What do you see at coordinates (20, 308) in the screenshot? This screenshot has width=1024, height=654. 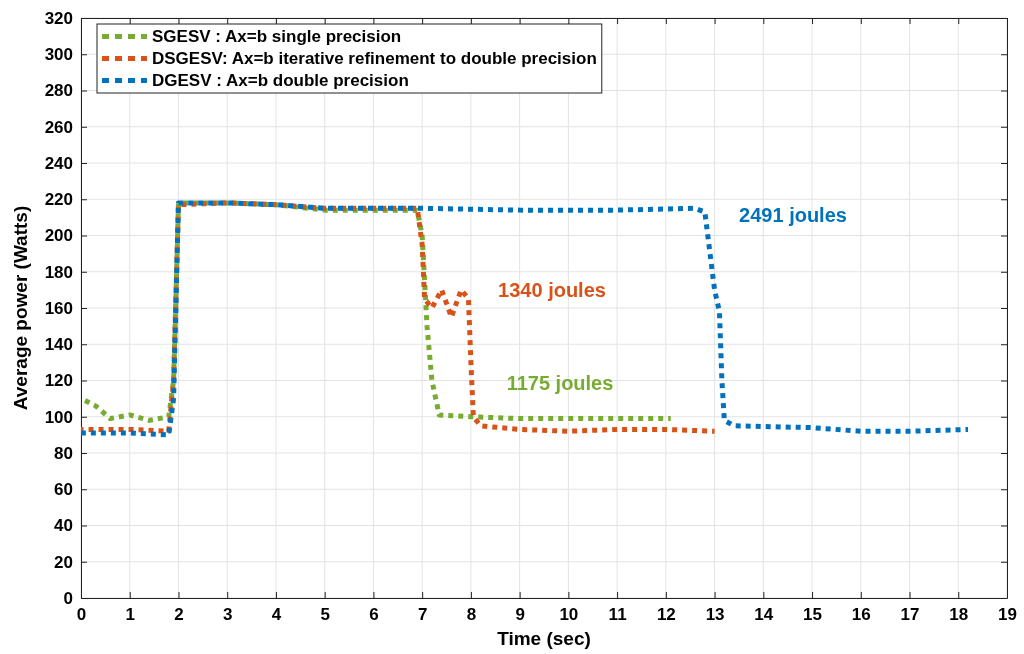 I see `y-axis-title: Average power (Watts)` at bounding box center [20, 308].